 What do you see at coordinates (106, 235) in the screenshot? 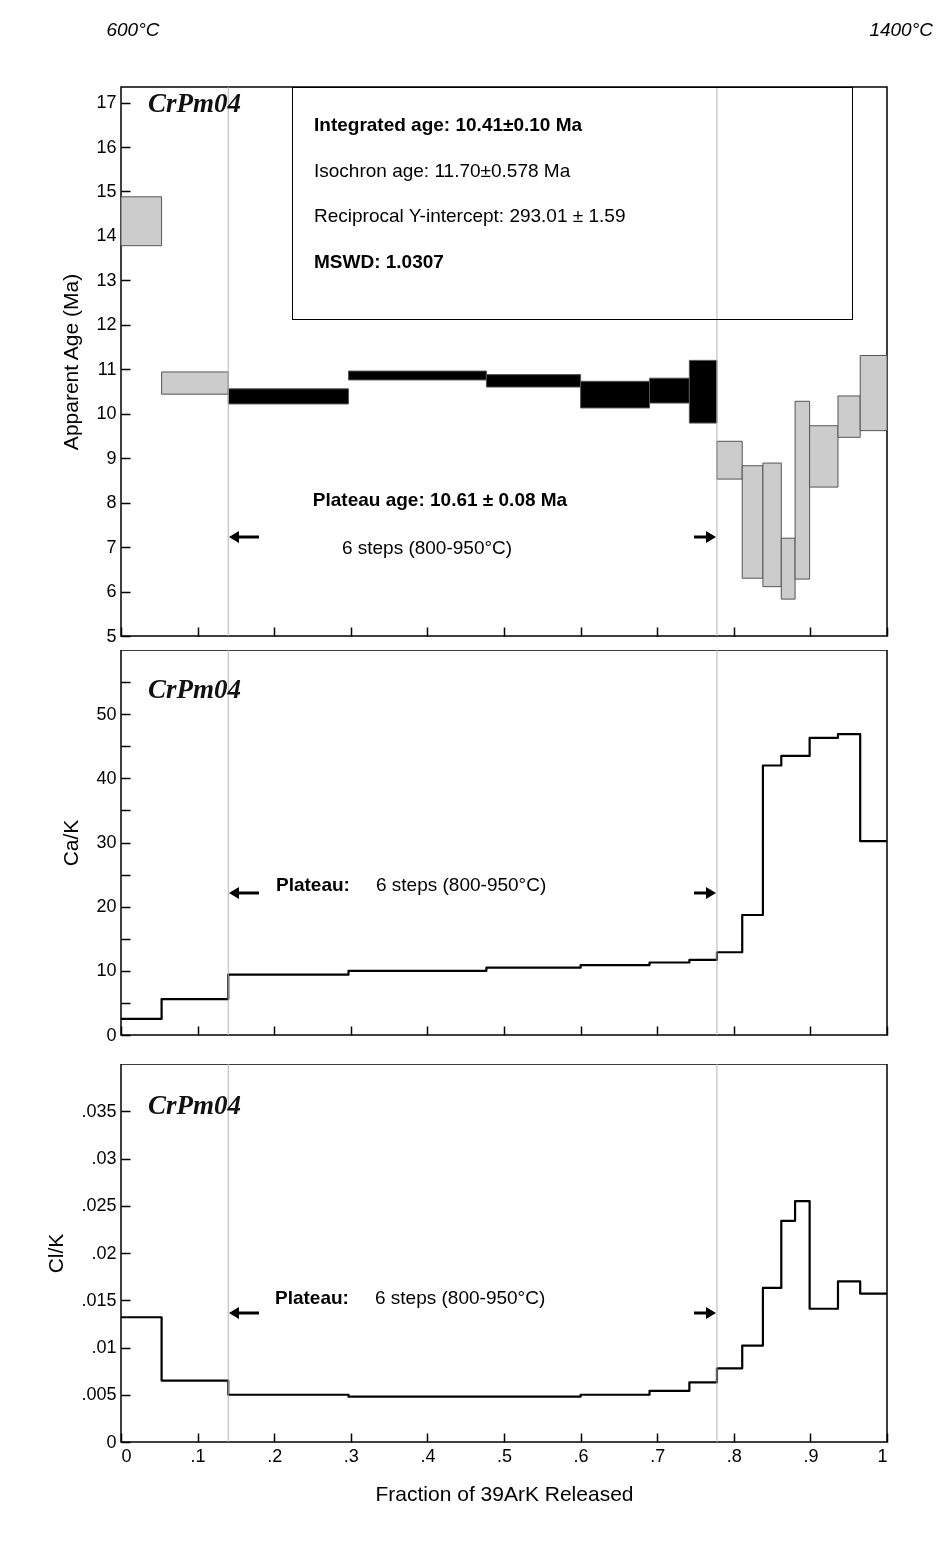
I see `y-tick-label: 14` at bounding box center [106, 235].